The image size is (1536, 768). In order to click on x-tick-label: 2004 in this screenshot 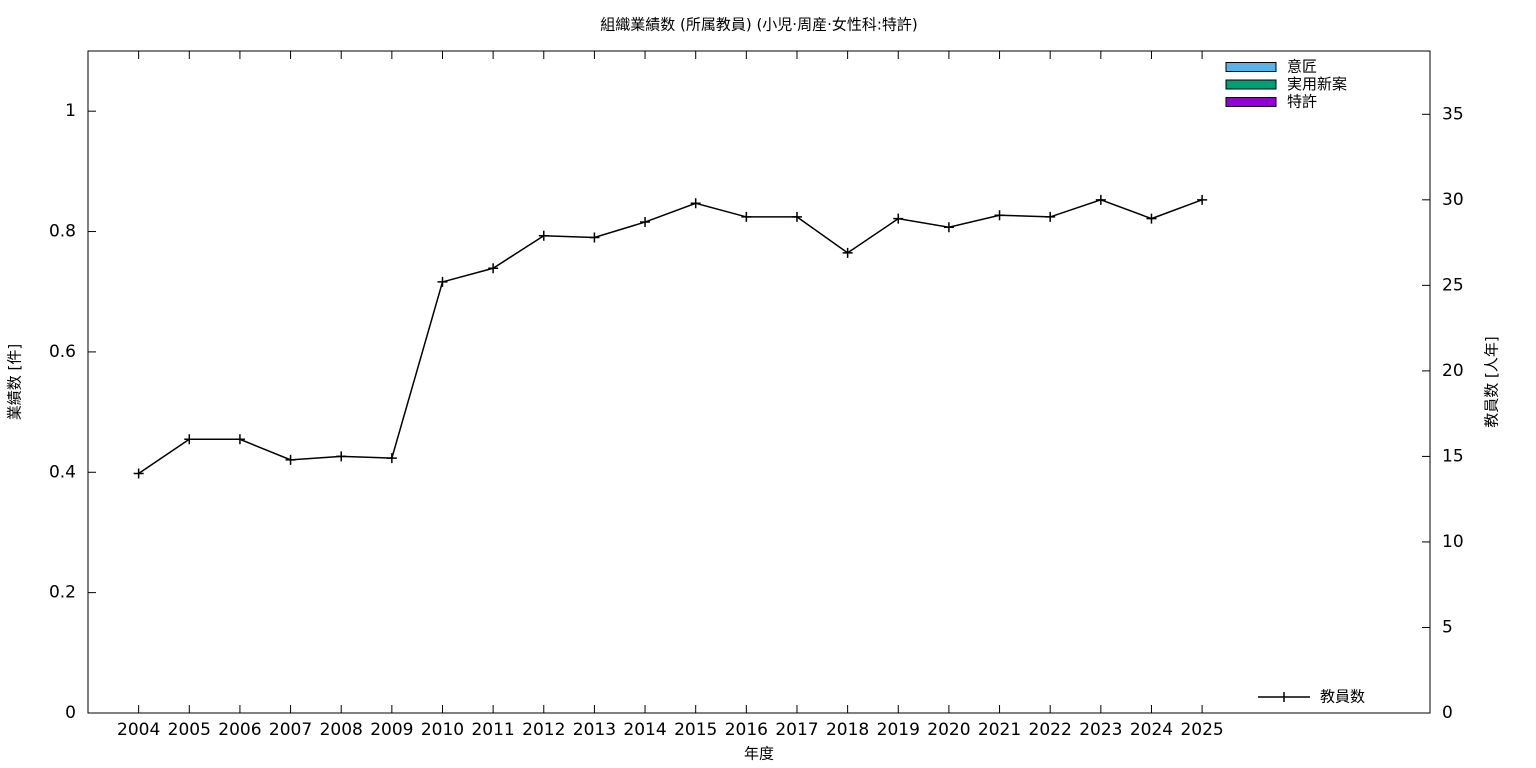, I will do `click(138, 730)`.